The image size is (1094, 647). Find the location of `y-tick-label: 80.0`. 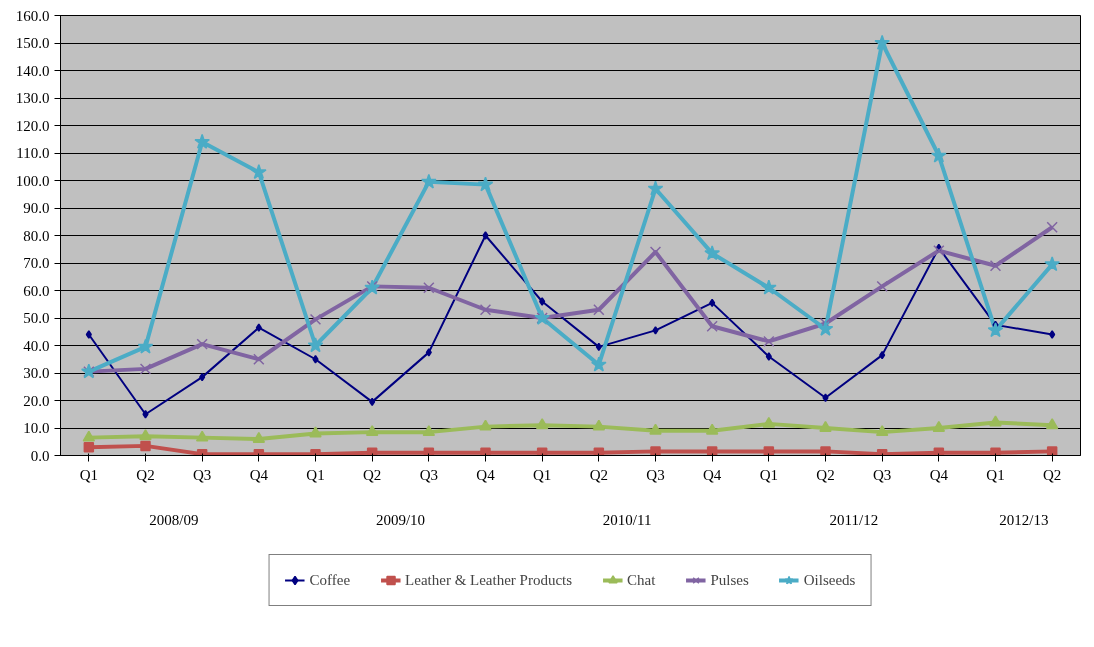

y-tick-label: 80.0 is located at coordinates (36, 235).